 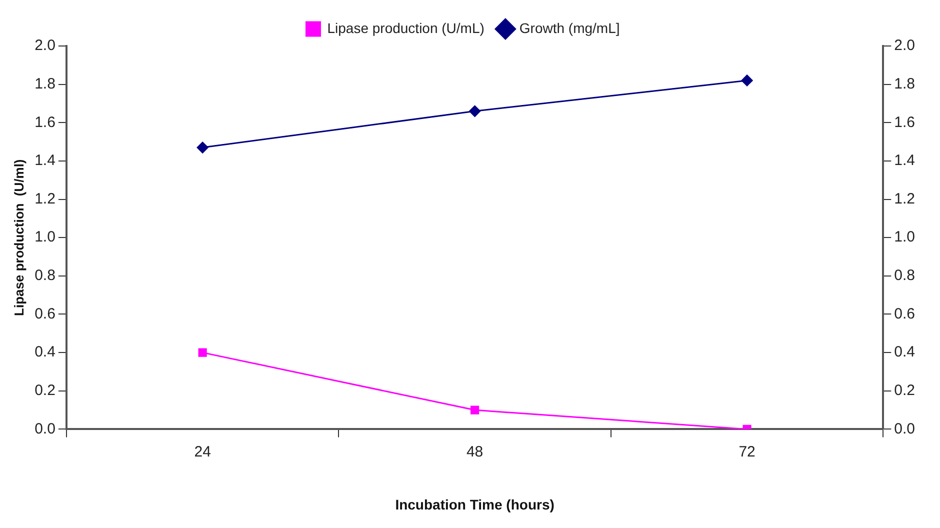 What do you see at coordinates (905, 237) in the screenshot?
I see `y2-tick-label: 1.0` at bounding box center [905, 237].